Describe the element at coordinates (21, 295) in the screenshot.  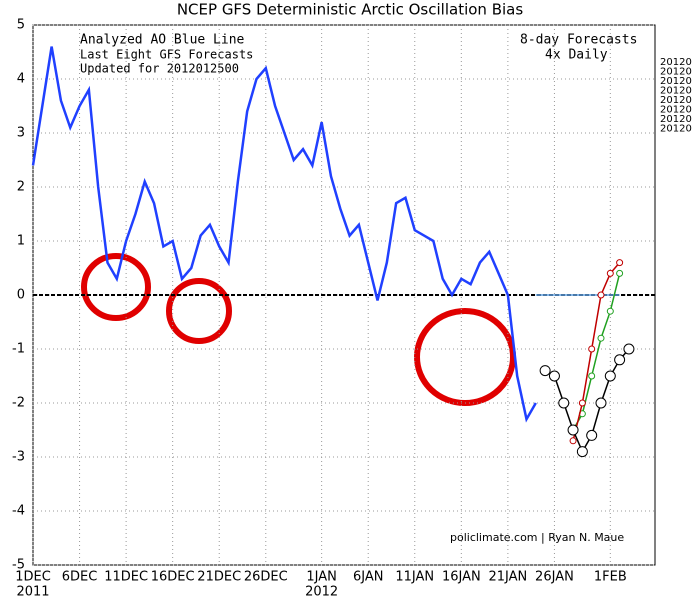
I see `y-tick-label: 0` at that location.